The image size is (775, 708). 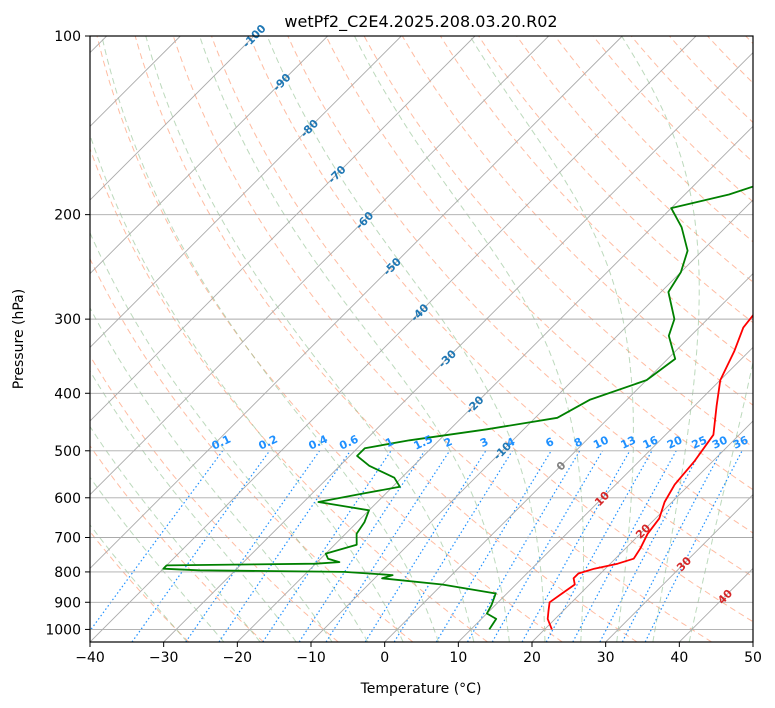 What do you see at coordinates (606, 658) in the screenshot?
I see `x-tick-label: 30` at bounding box center [606, 658].